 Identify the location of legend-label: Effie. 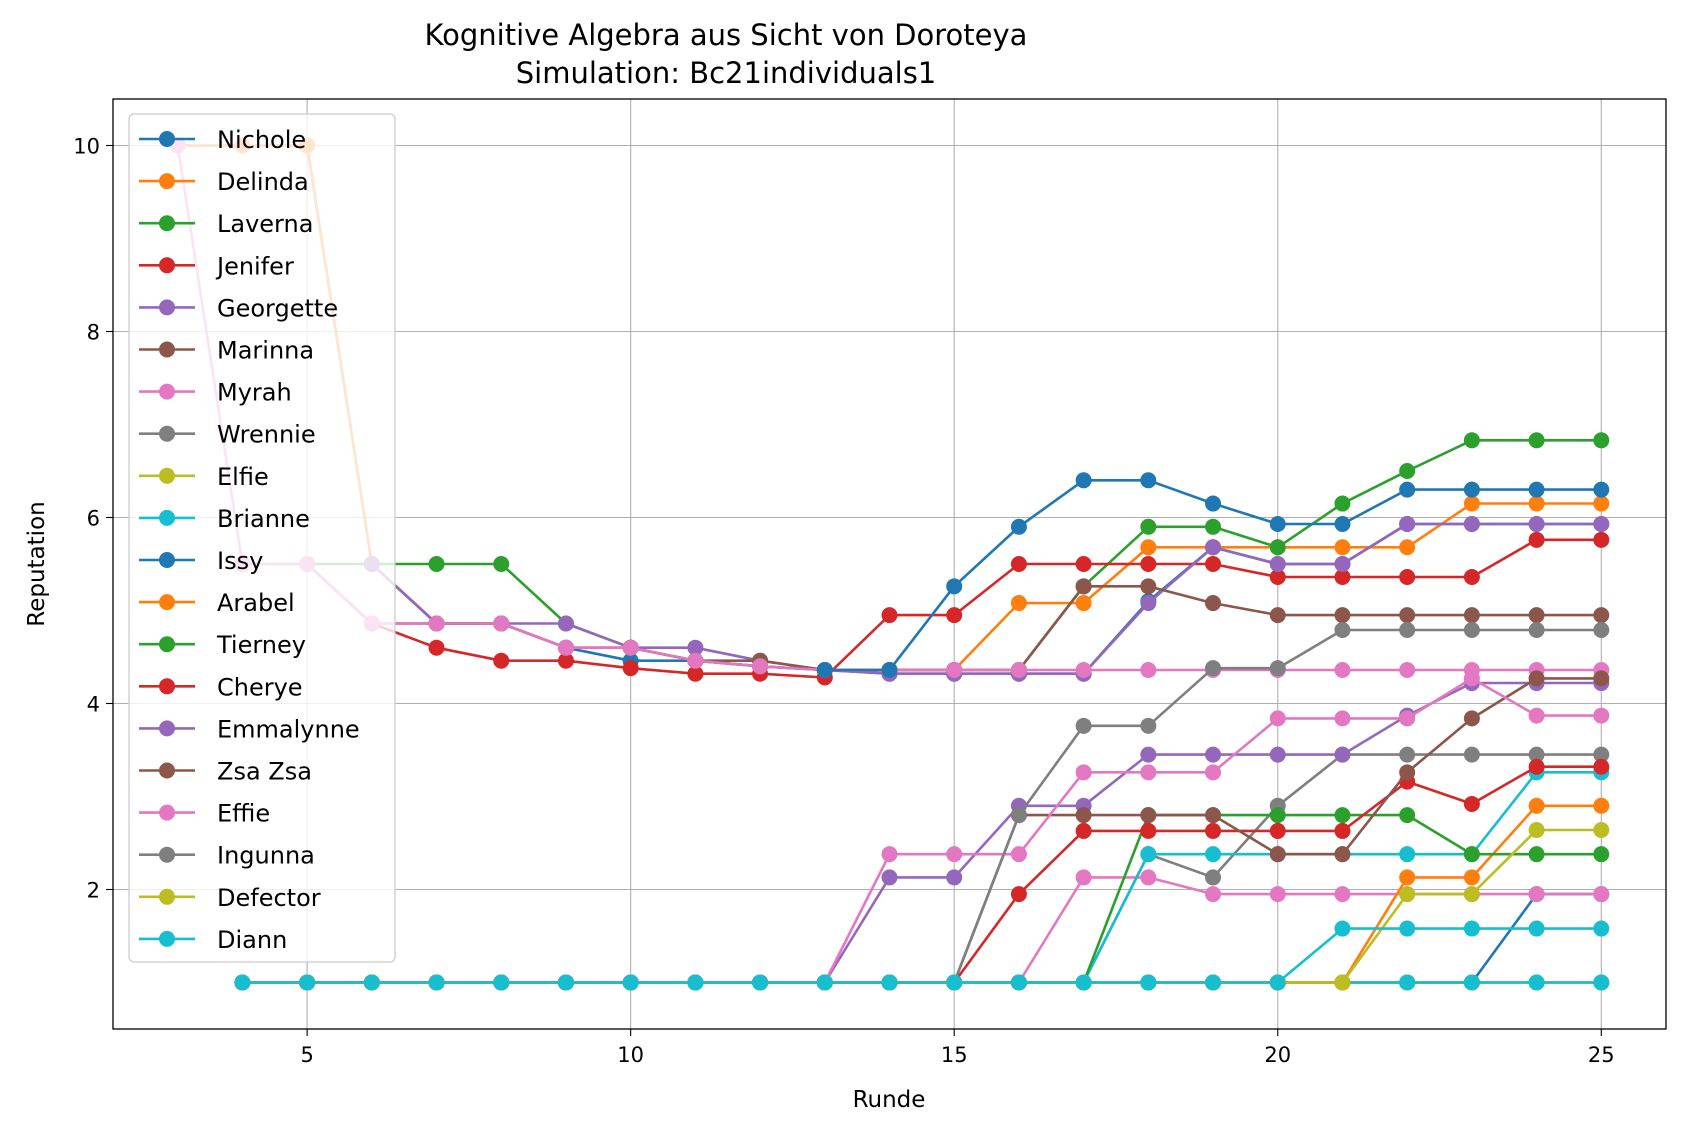
(243, 814).